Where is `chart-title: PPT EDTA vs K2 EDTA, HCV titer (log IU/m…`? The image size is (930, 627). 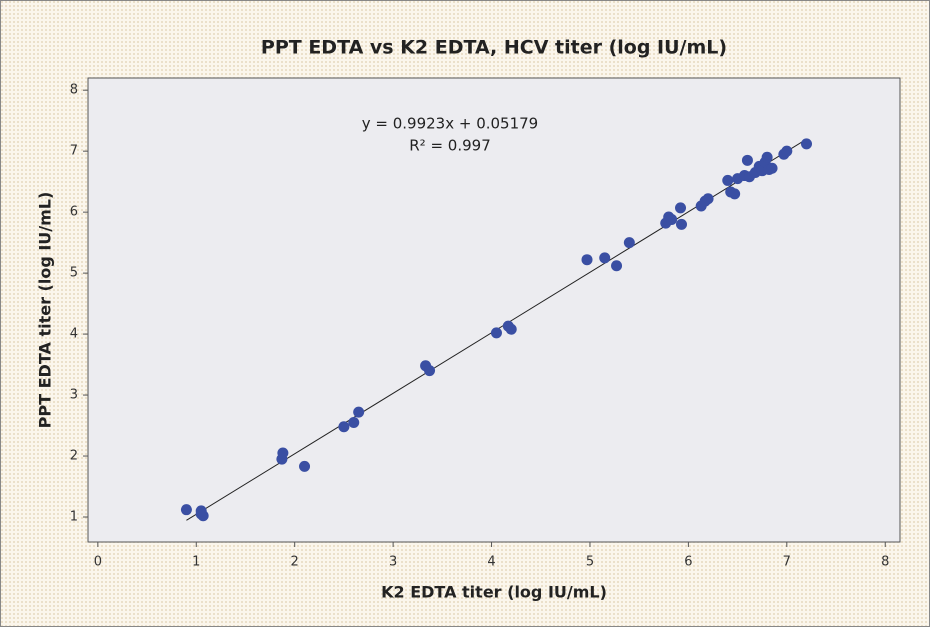 chart-title: PPT EDTA vs K2 EDTA, HCV titer (log IU/m… is located at coordinates (494, 48).